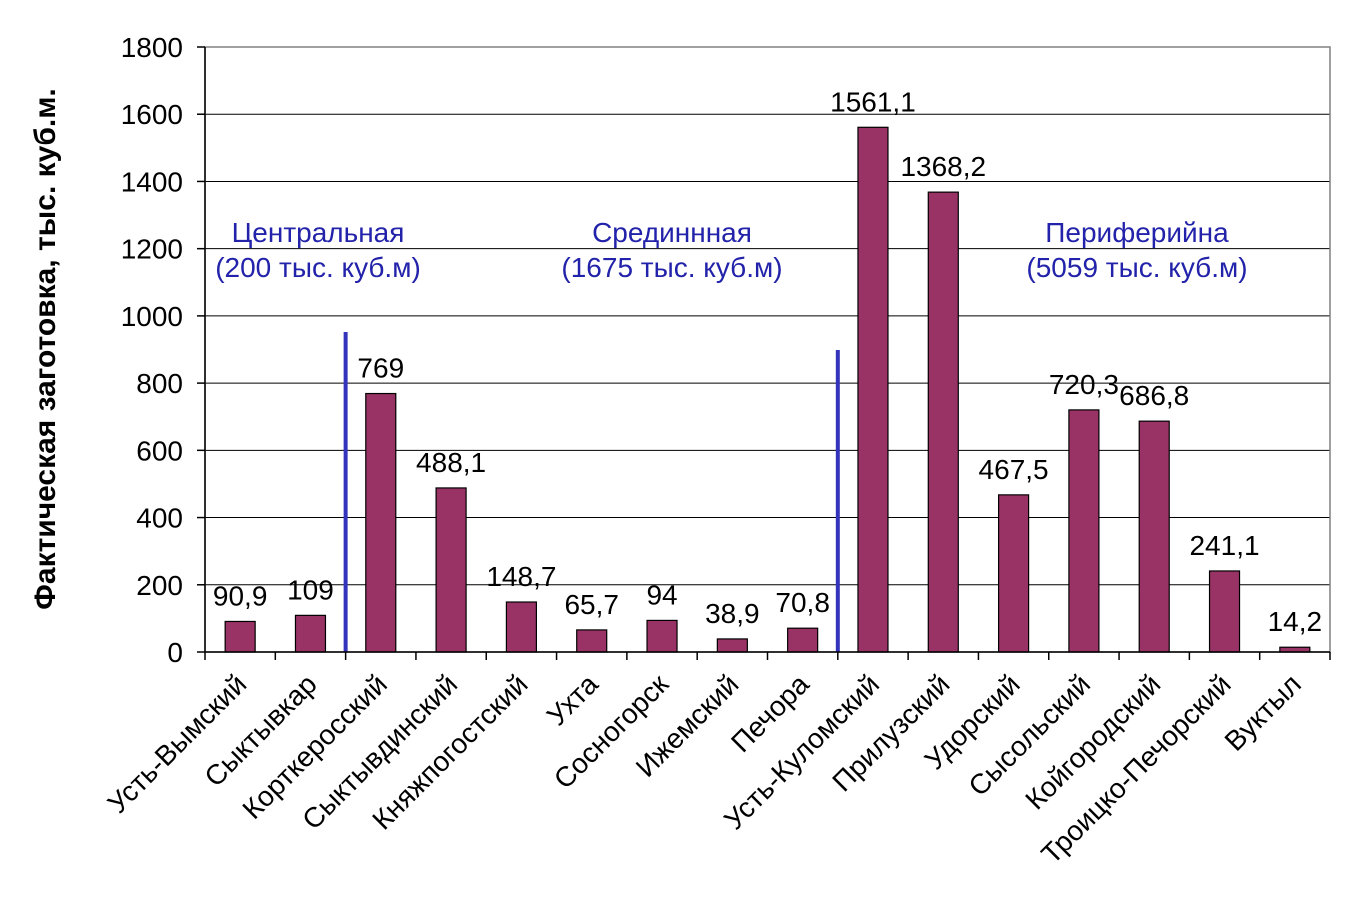 Image resolution: width=1350 pixels, height=916 pixels. Describe the element at coordinates (1224, 545) in the screenshot. I see `data-label: 241,1` at that location.